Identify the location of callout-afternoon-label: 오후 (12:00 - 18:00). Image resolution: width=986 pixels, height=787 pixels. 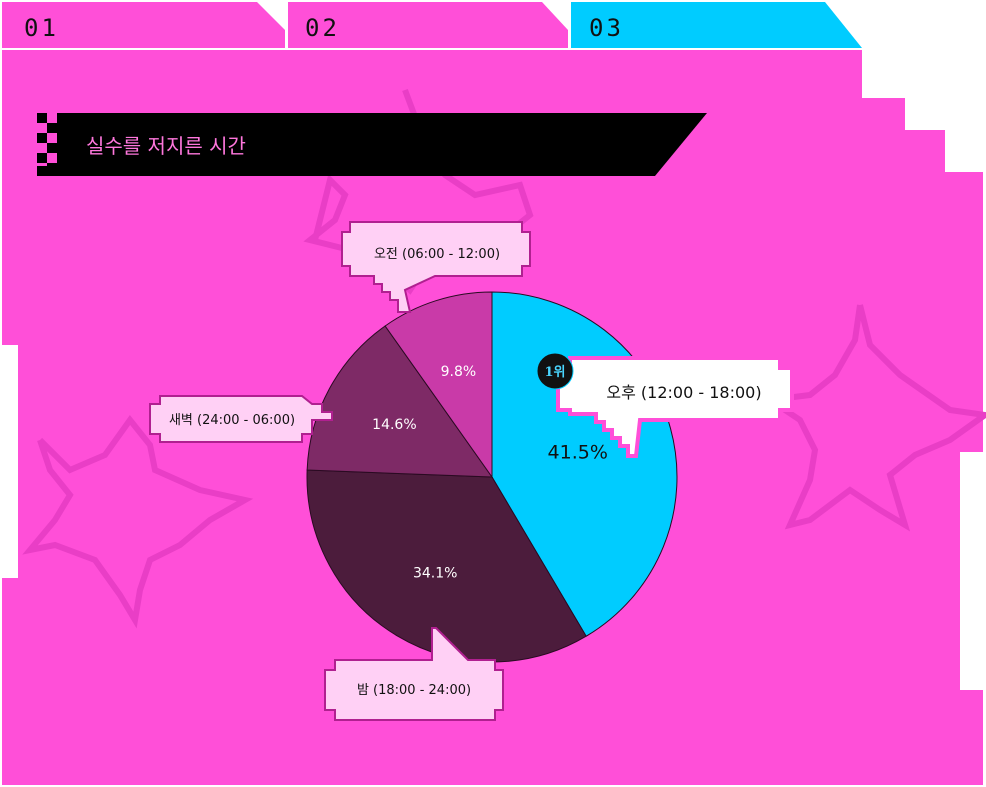
(683, 392).